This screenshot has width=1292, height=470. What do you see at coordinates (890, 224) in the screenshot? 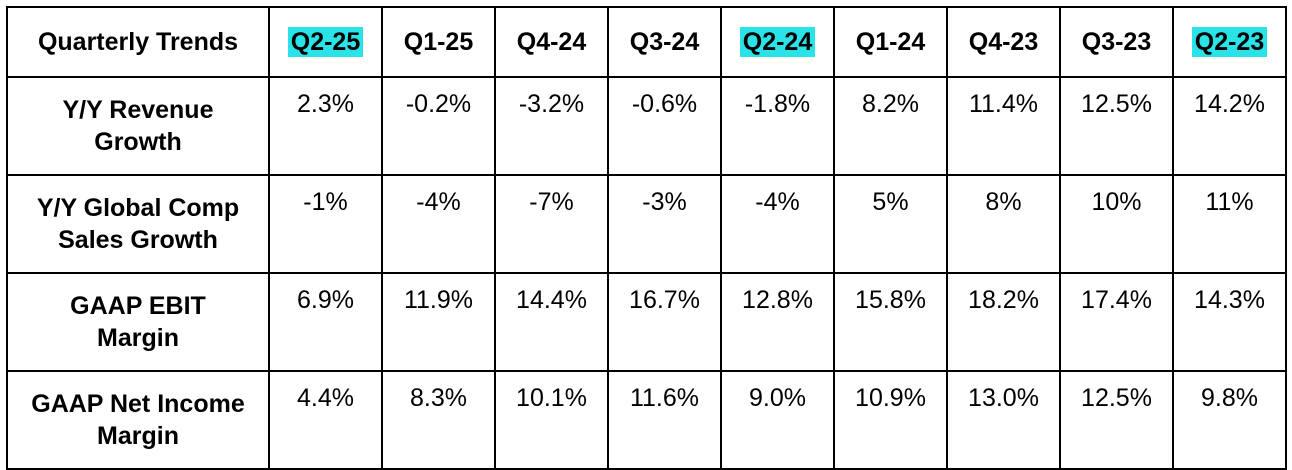
I see `data-cell: 5%` at bounding box center [890, 224].